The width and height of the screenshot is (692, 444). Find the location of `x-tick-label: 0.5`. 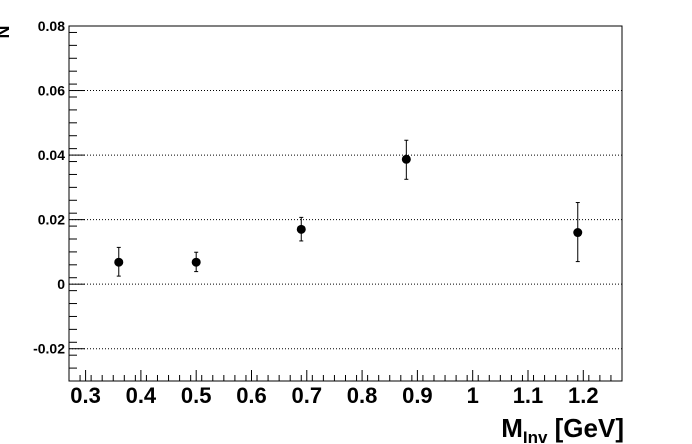

x-tick-label: 0.5 is located at coordinates (196, 395).